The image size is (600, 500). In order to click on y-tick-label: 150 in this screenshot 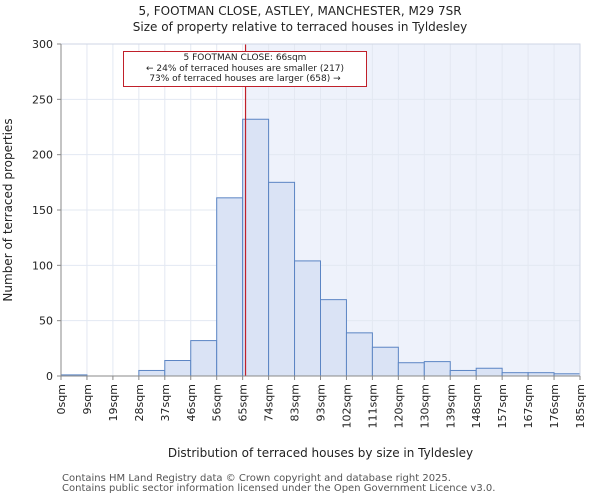, I will do `click(42, 210)`.